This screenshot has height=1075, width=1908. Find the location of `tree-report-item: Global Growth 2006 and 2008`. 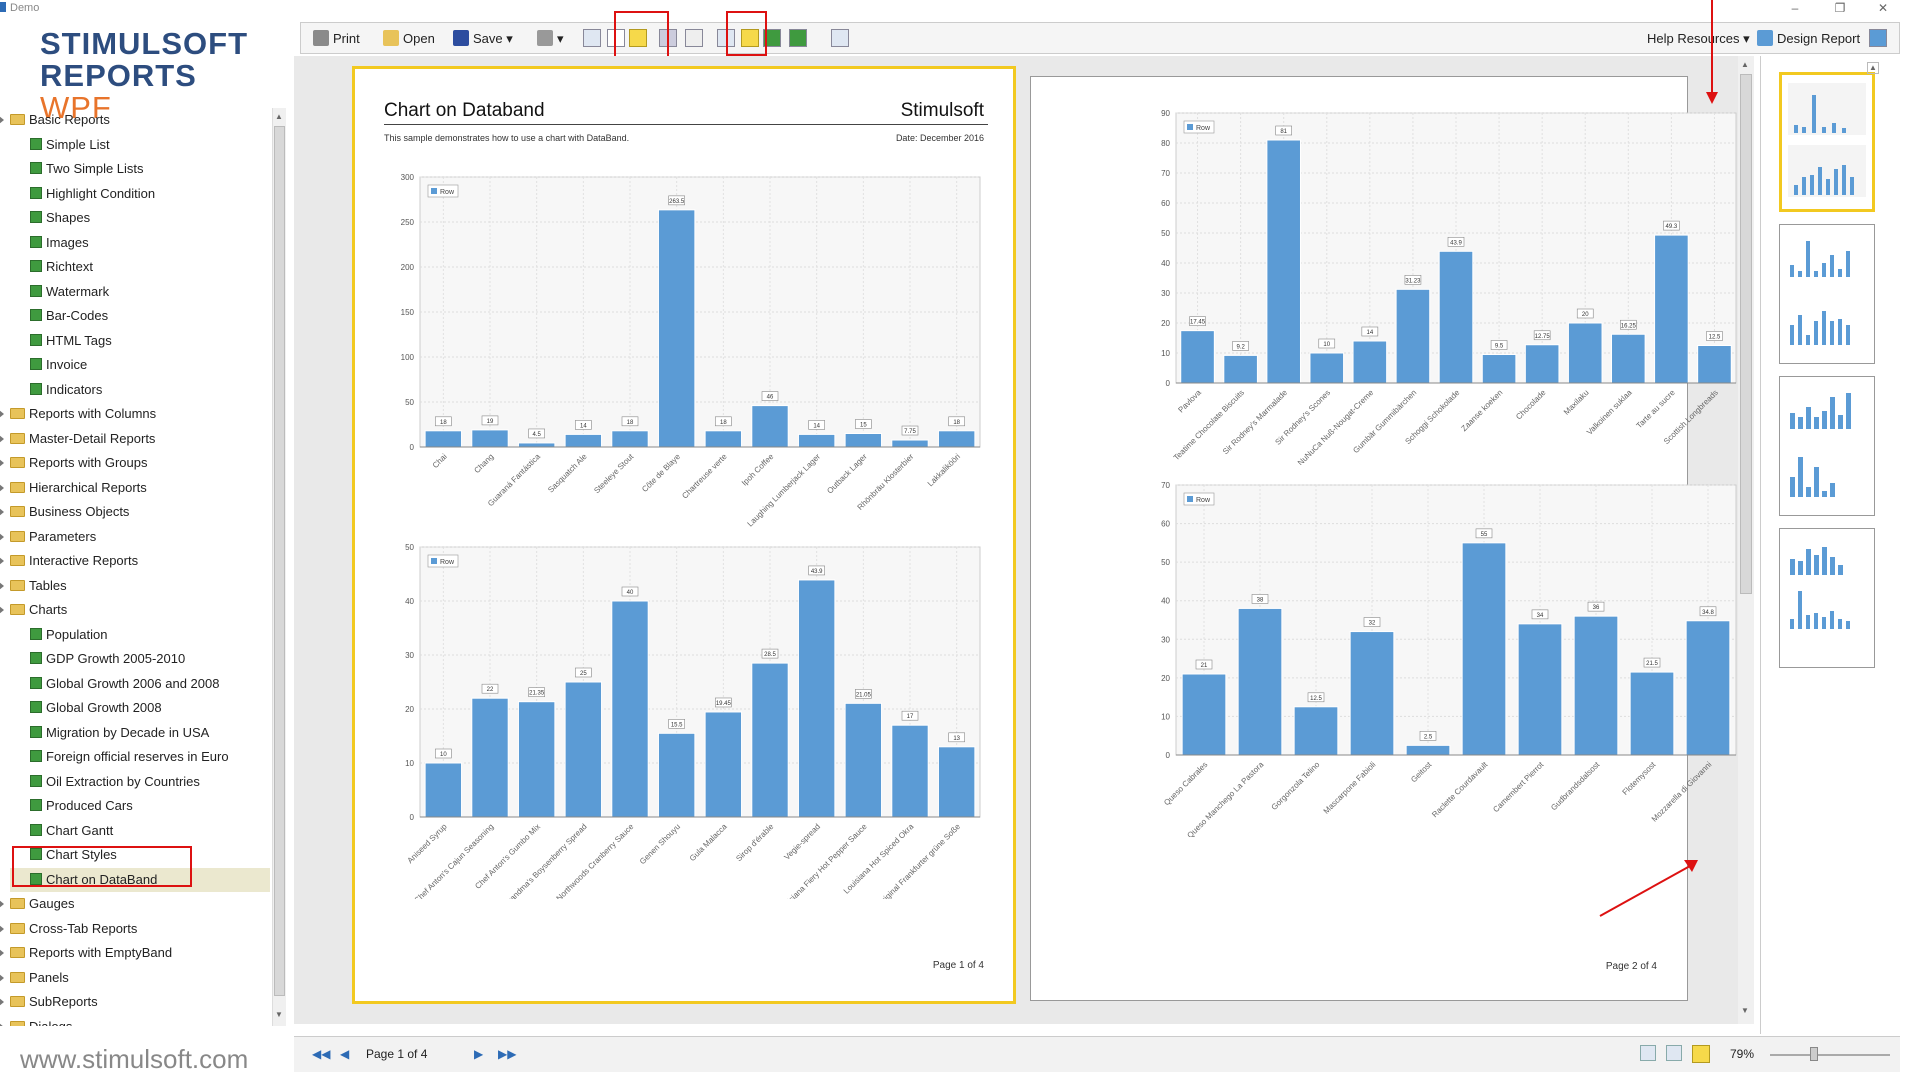

tree-report-item: Global Growth 2006 and 2008 is located at coordinates (140, 684).